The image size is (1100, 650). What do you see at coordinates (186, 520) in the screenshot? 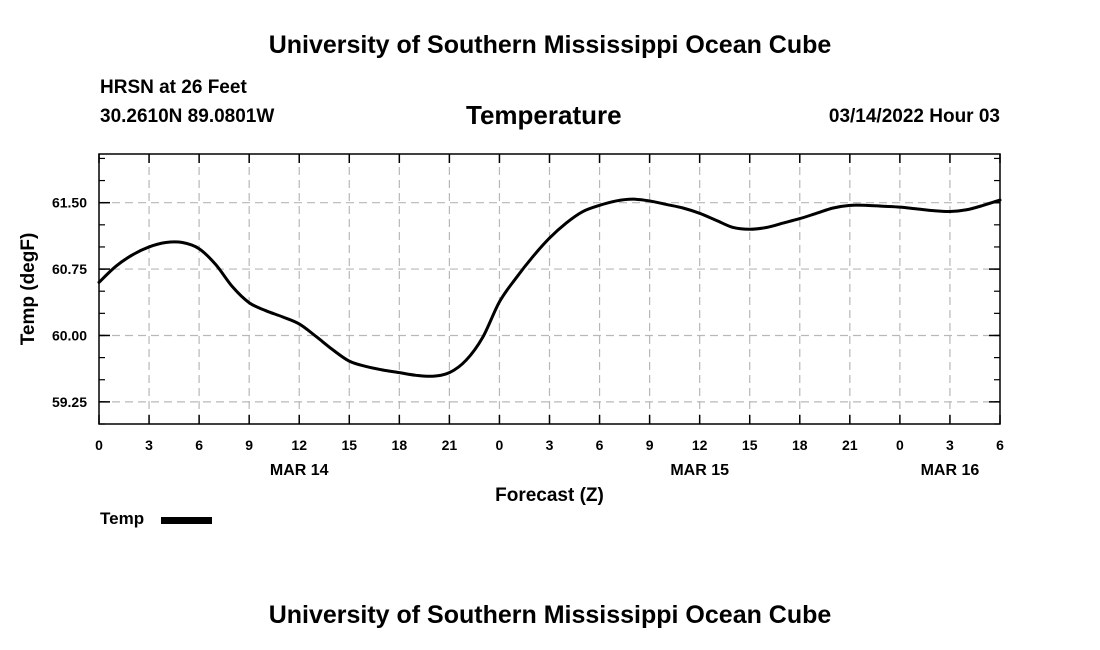
I see `legend-swatch-temp` at bounding box center [186, 520].